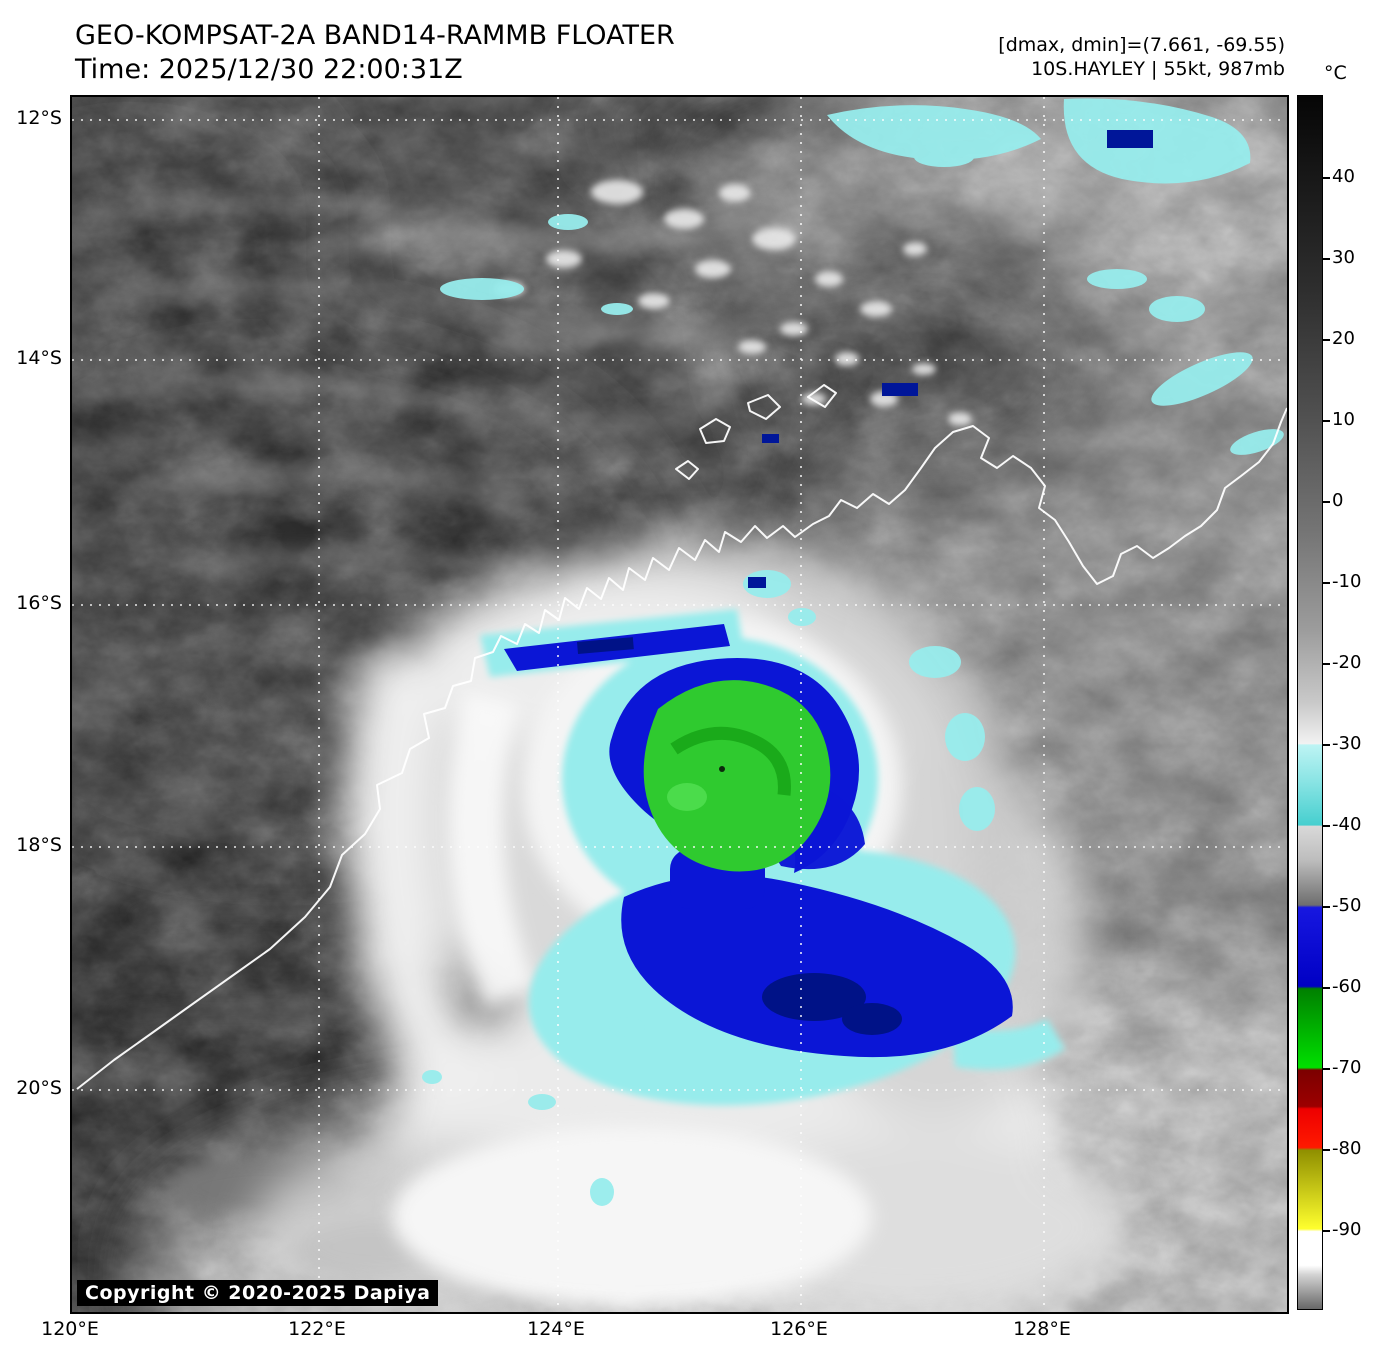 The image size is (1388, 1359). I want to click on colorbar-tick-label: -10, so click(1342, 581).